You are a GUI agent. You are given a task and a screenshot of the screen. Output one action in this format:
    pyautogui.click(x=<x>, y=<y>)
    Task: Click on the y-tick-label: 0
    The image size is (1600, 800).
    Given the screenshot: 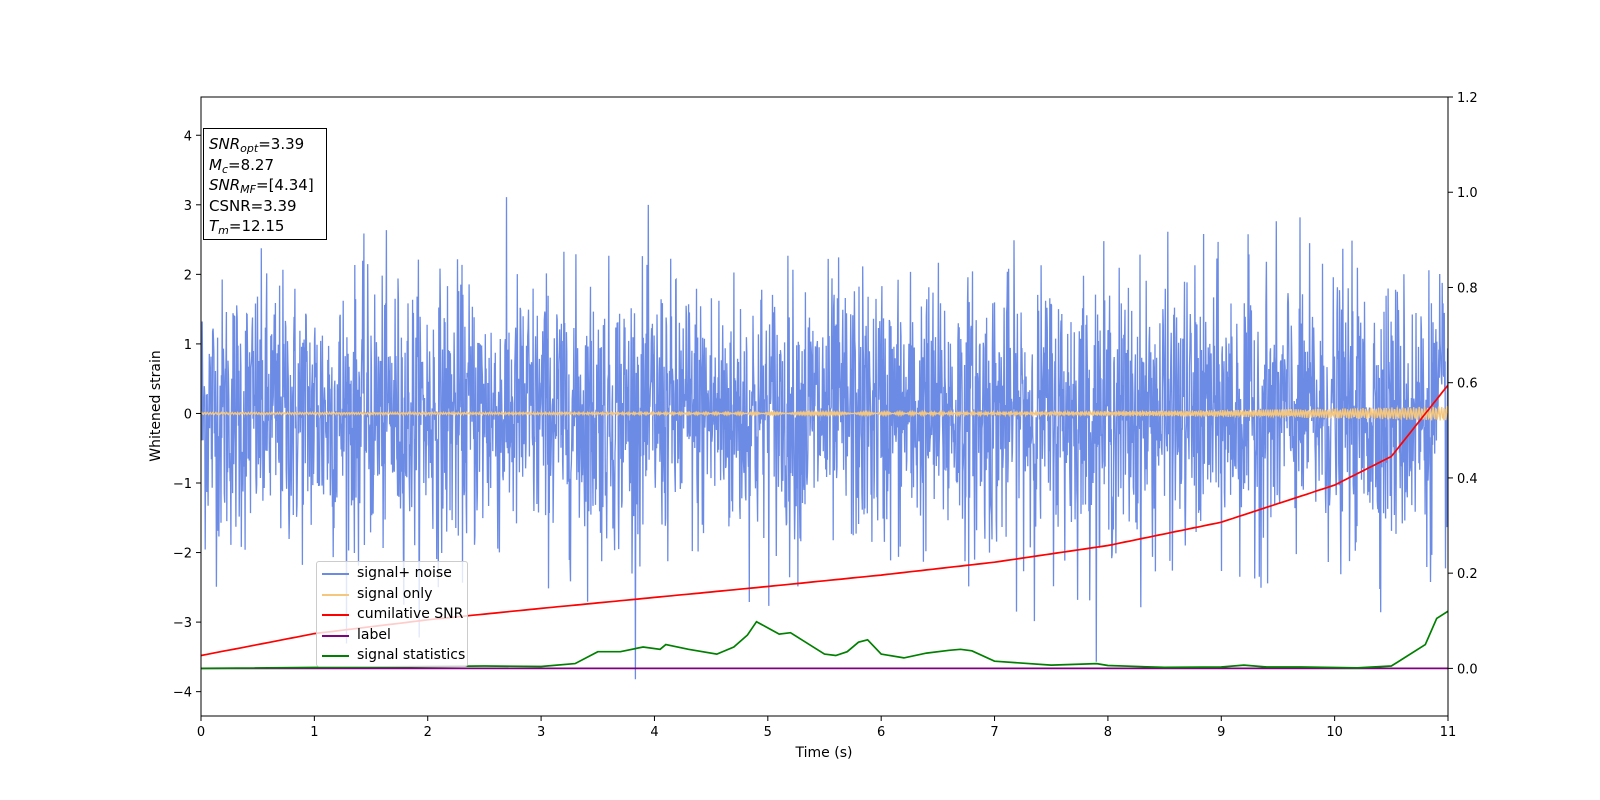 What is the action you would take?
    pyautogui.click(x=188, y=414)
    